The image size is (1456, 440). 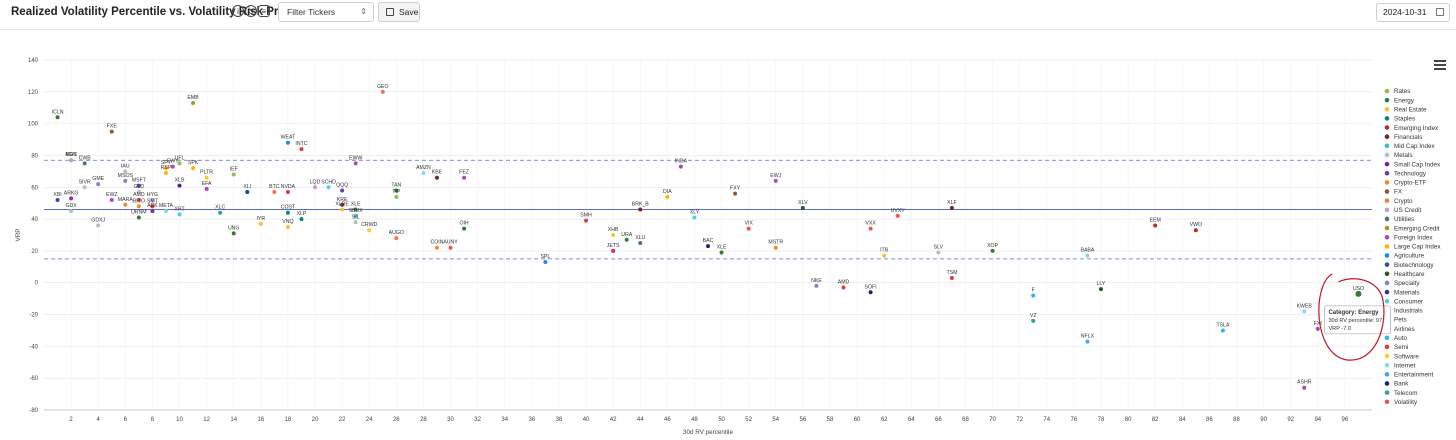 I want to click on legend-item: Volatility, so click(x=1401, y=402).